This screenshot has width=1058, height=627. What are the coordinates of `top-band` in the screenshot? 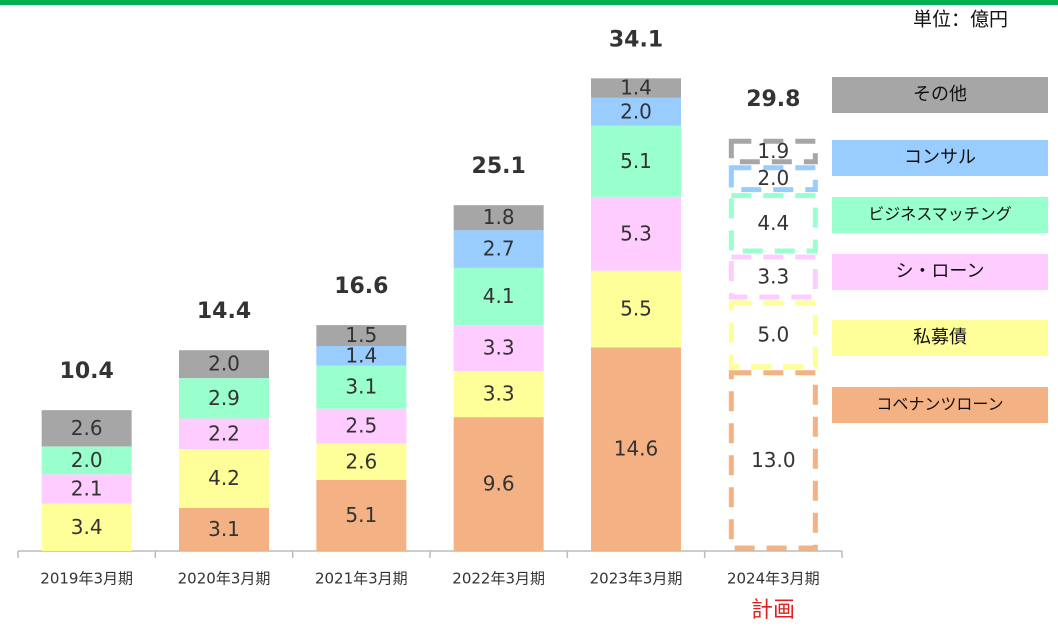 It's located at (529, 2).